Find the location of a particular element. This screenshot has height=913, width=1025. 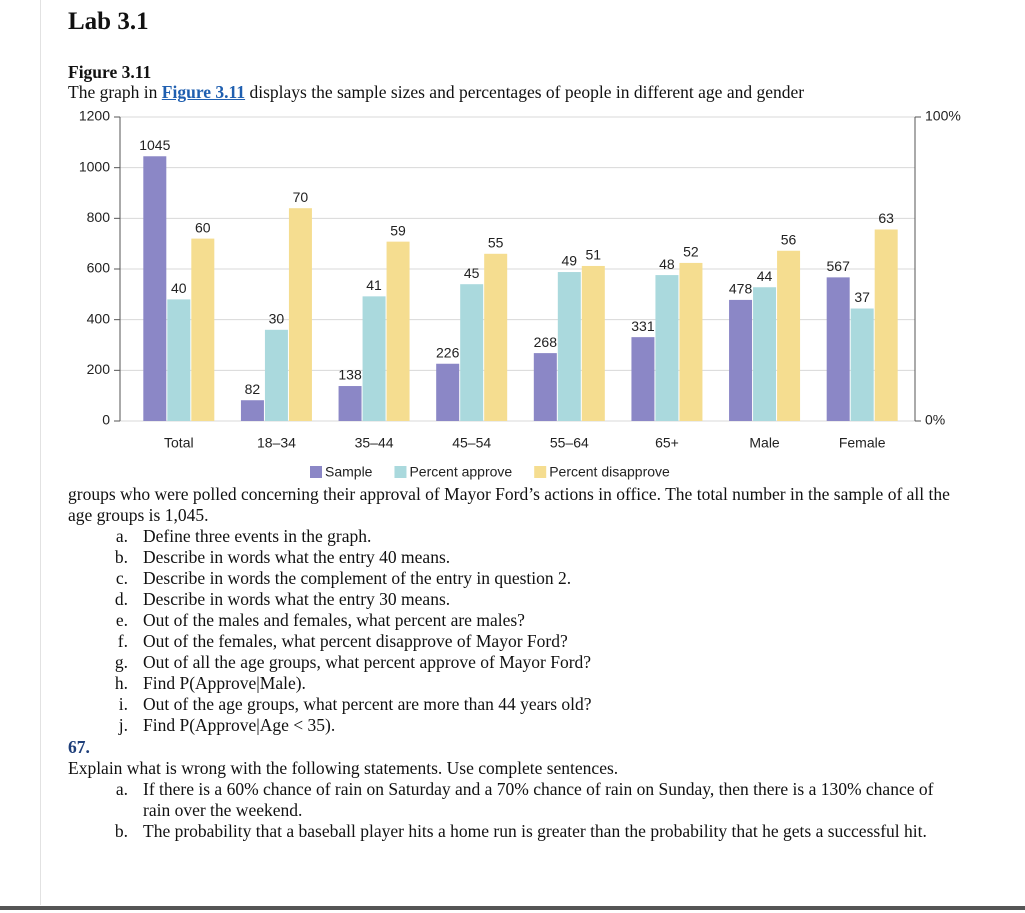

data-label: 44 is located at coordinates (765, 276).